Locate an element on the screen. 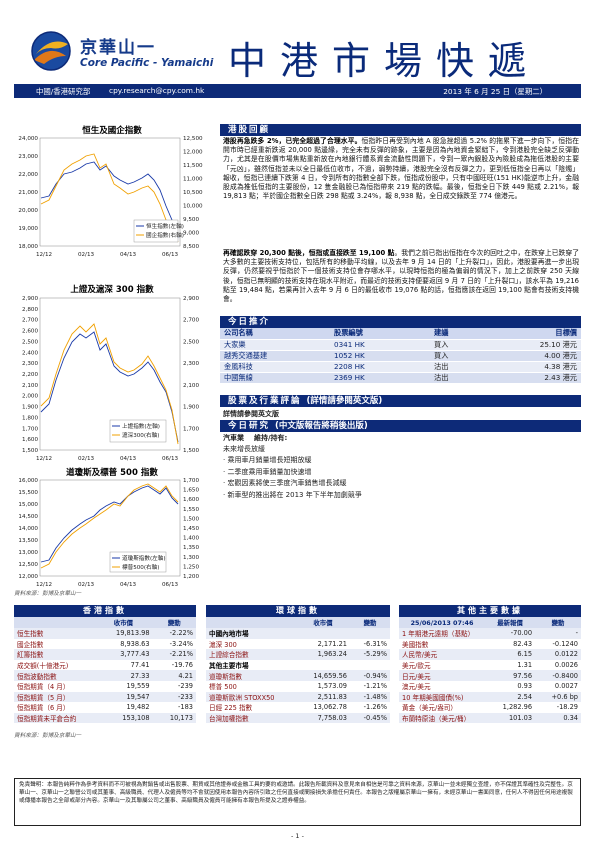 The width and height of the screenshot is (595, 842). x-tick-label: 02/13 is located at coordinates (86, 459).